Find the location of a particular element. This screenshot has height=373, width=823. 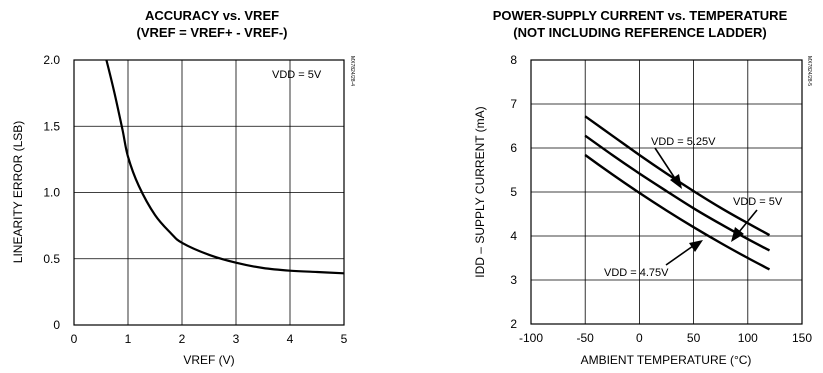

chart2-y-axis-label: IDD – SUPPLY CURRENT (mA) is located at coordinates (480, 191).